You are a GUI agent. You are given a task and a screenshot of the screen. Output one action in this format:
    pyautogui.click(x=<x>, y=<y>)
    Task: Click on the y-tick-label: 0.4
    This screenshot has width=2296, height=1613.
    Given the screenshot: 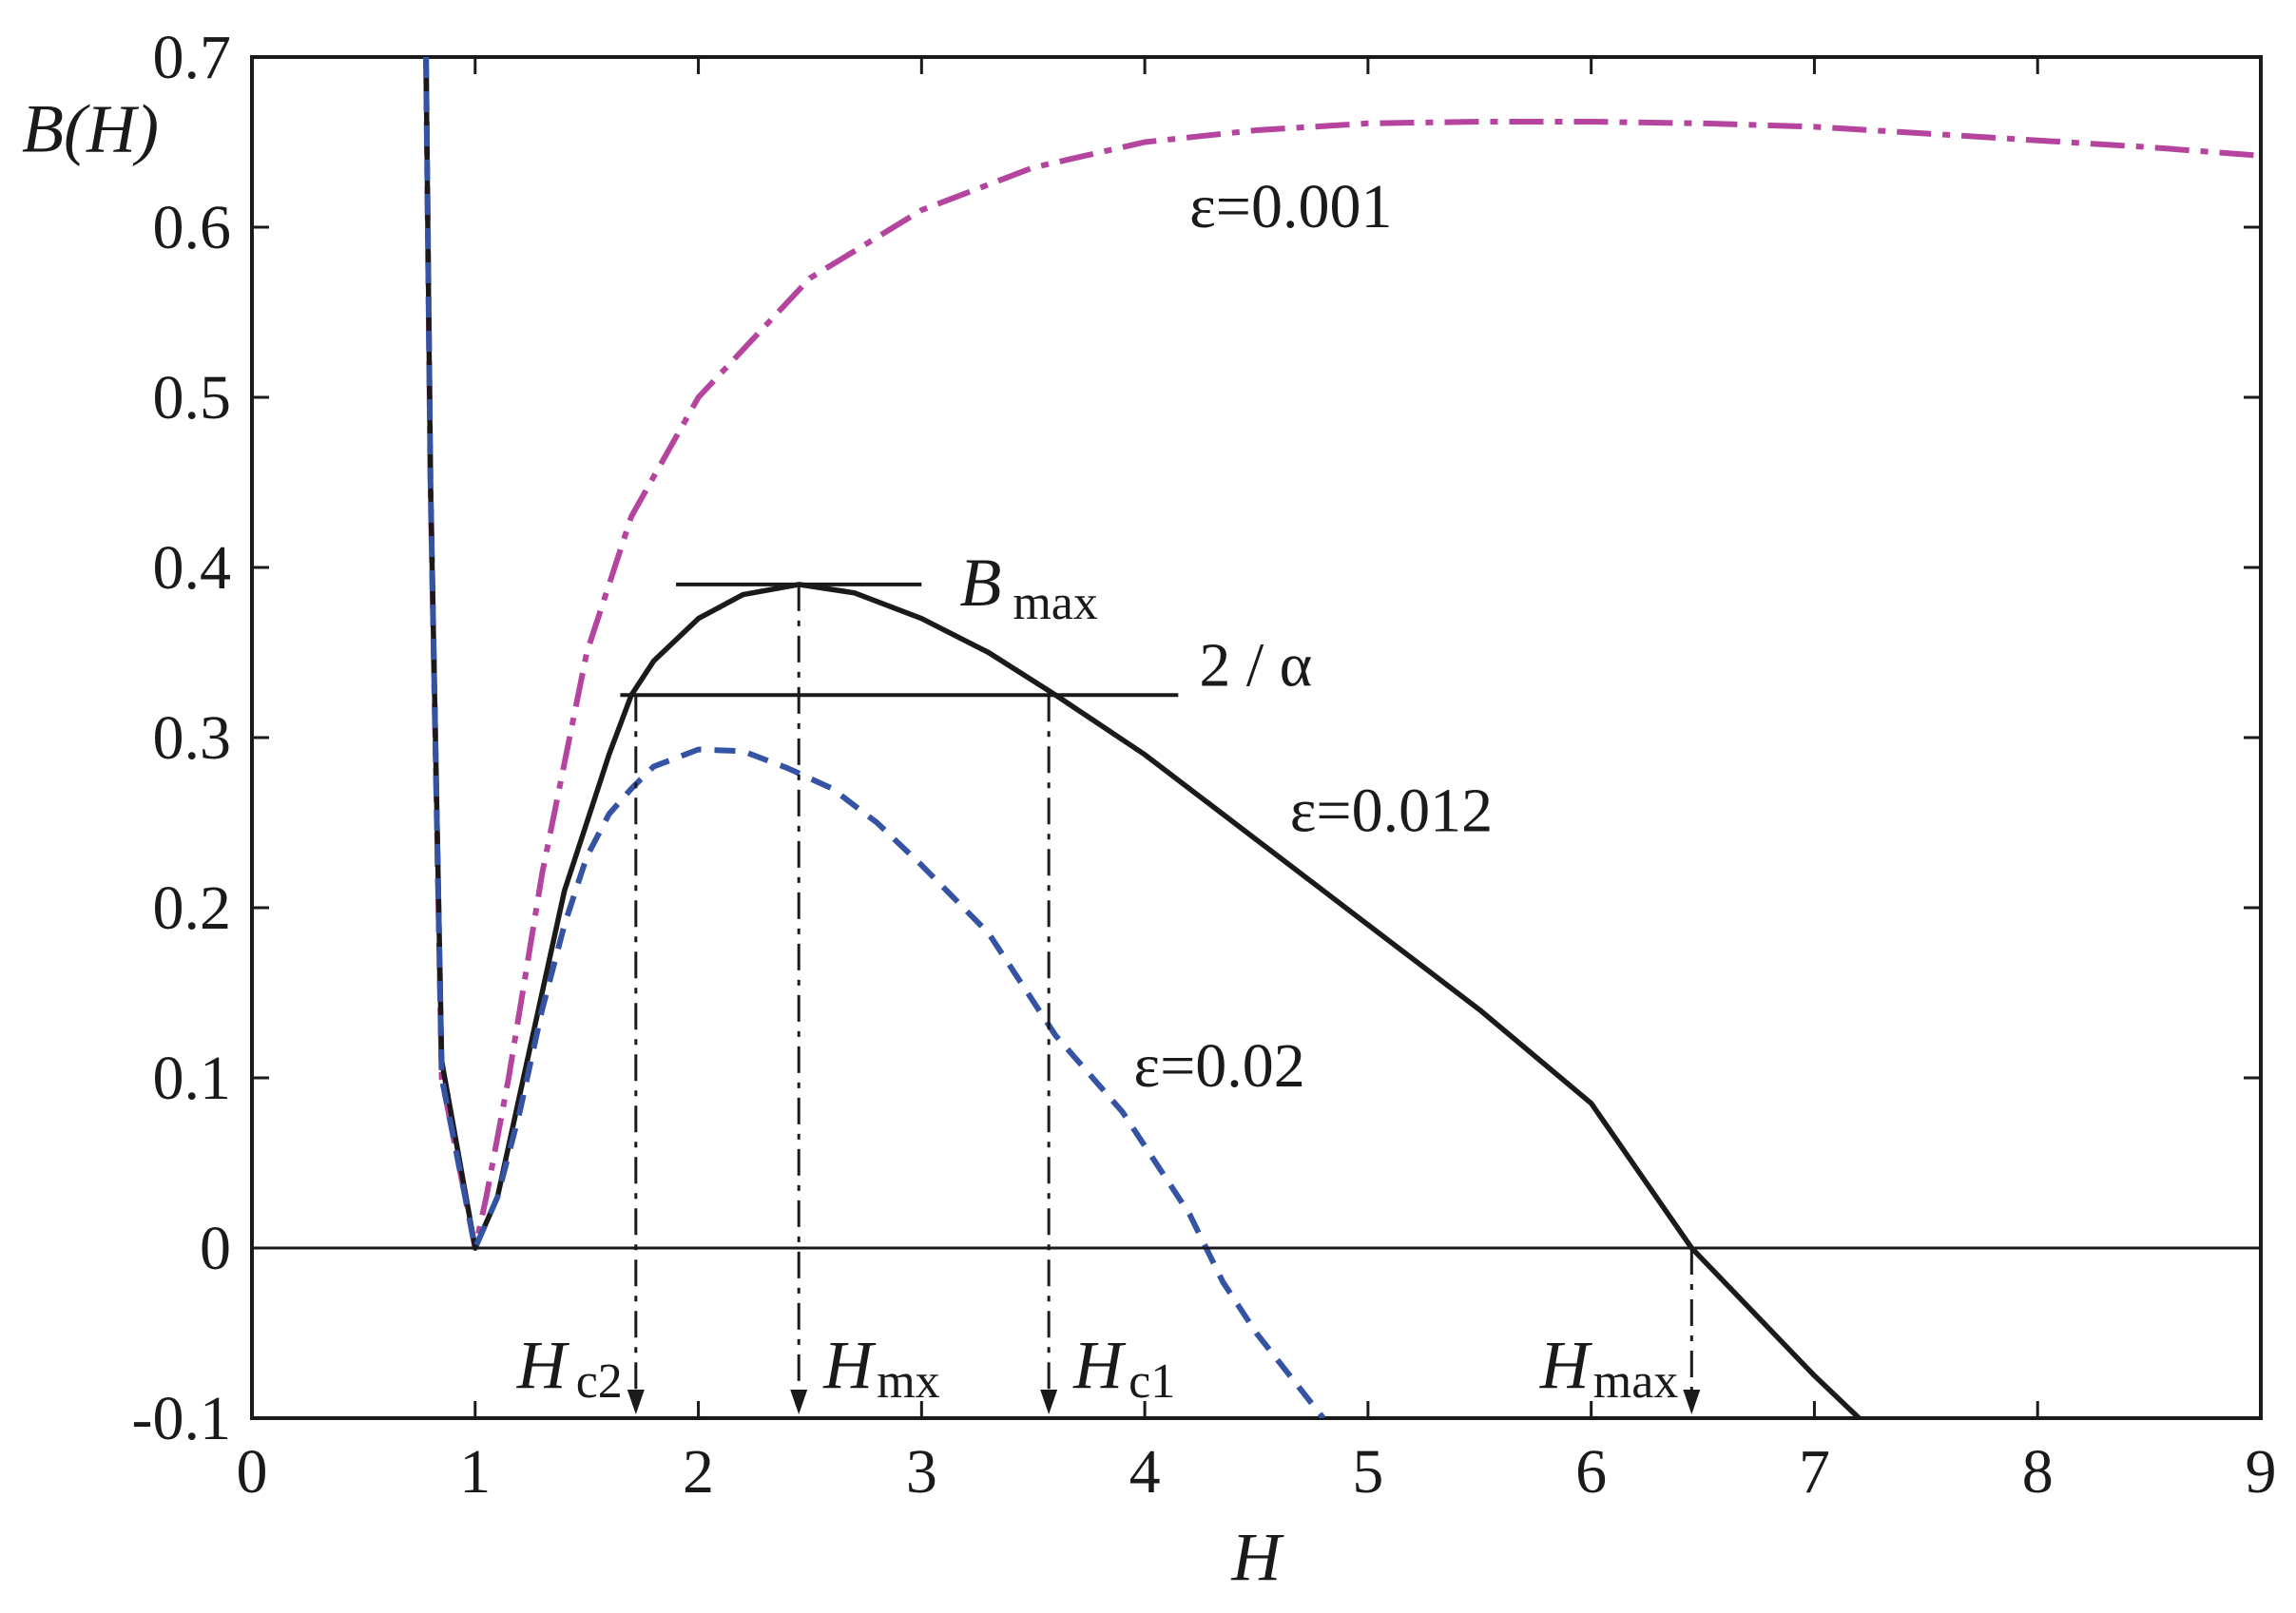 What is the action you would take?
    pyautogui.click(x=192, y=568)
    